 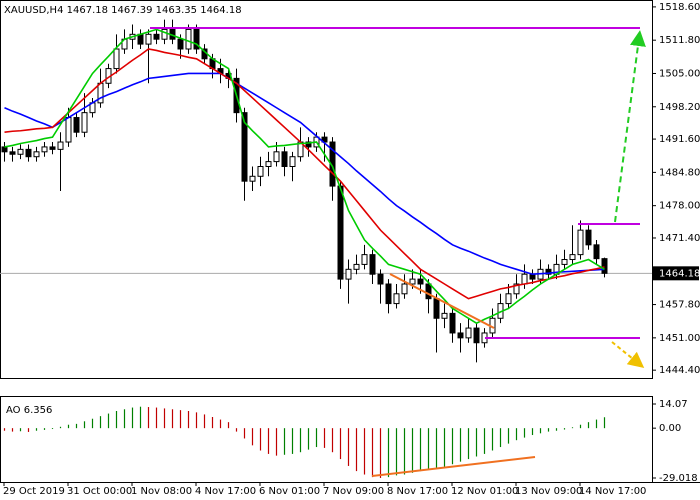 I want to click on x-tick-label: 31 Oct 00:00, so click(x=99, y=491).